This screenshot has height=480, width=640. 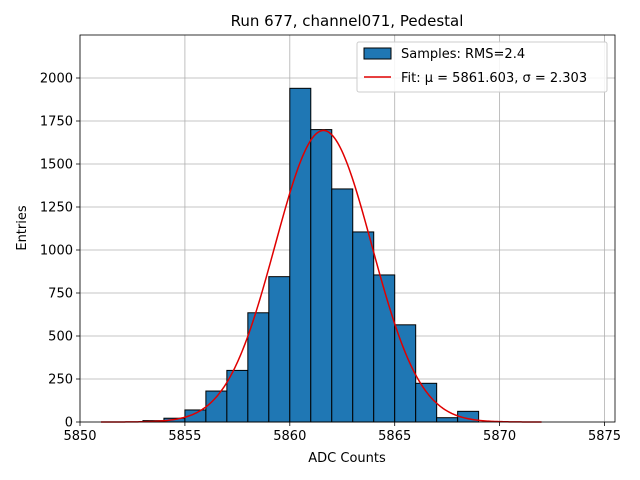 I want to click on y-tick-label: 1250, so click(x=56, y=208).